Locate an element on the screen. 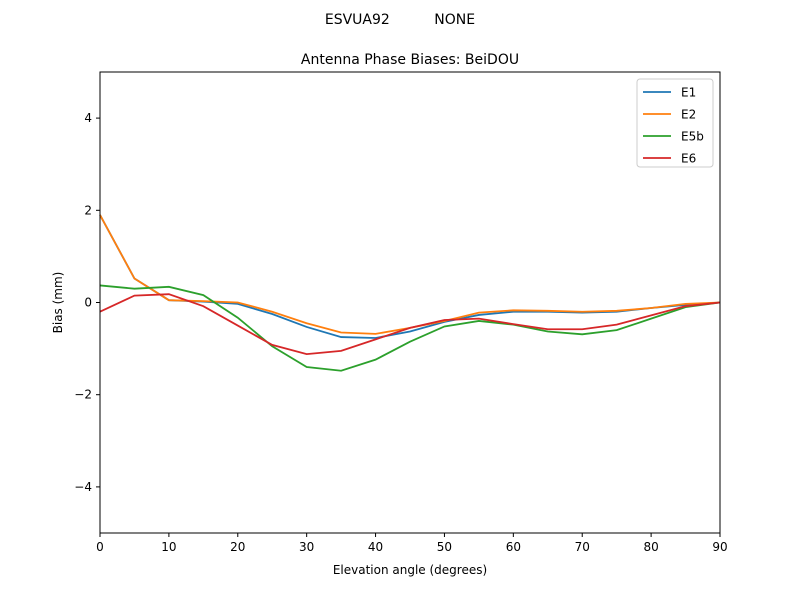  series-line-e6 is located at coordinates (410, 324).